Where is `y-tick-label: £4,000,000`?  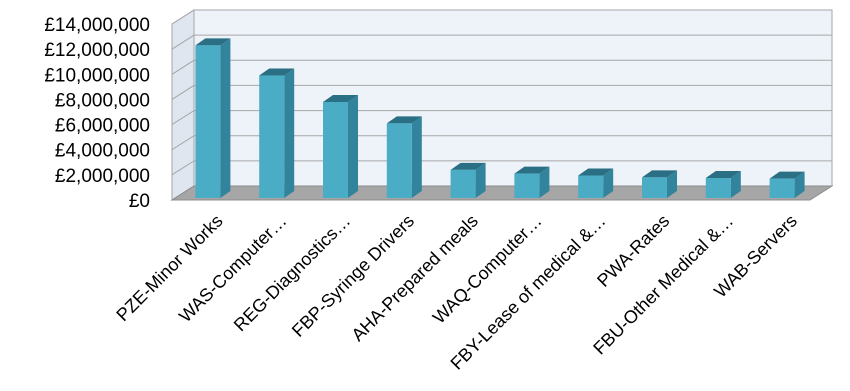
y-tick-label: £4,000,000 is located at coordinates (102, 151).